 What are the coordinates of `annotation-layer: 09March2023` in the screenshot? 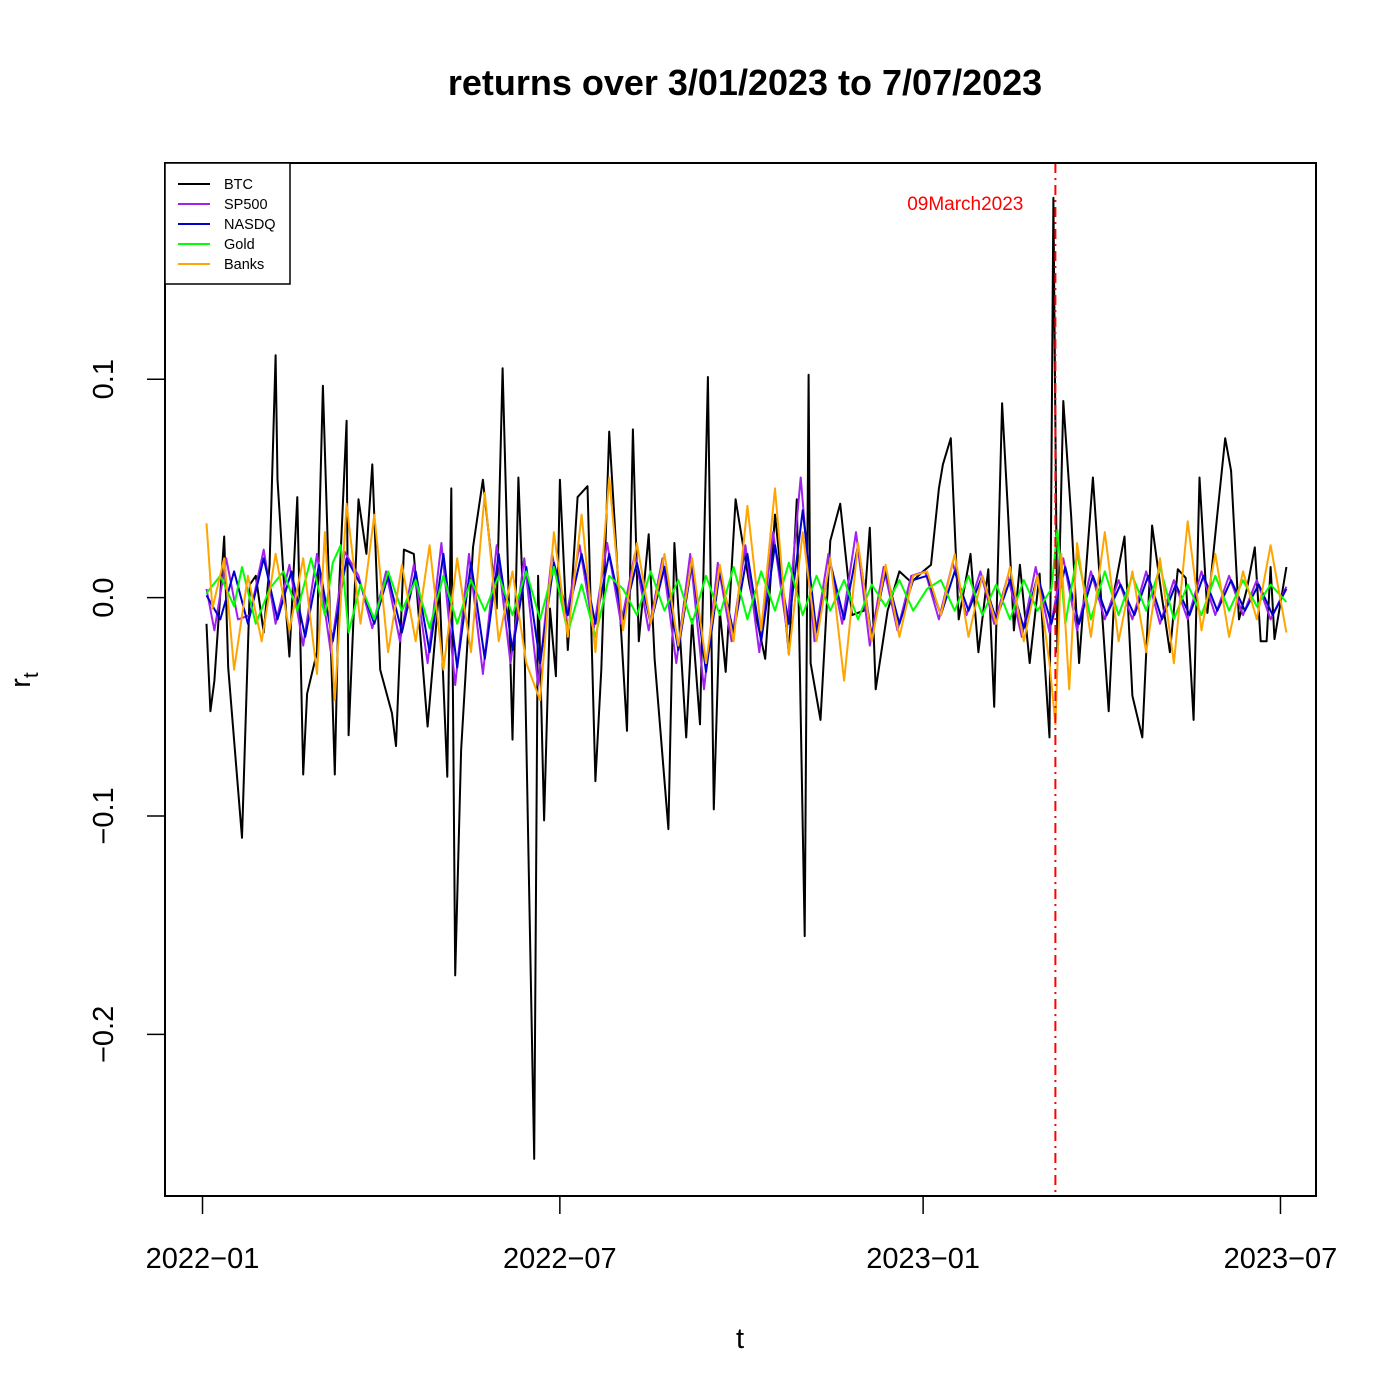 It's located at (982, 679).